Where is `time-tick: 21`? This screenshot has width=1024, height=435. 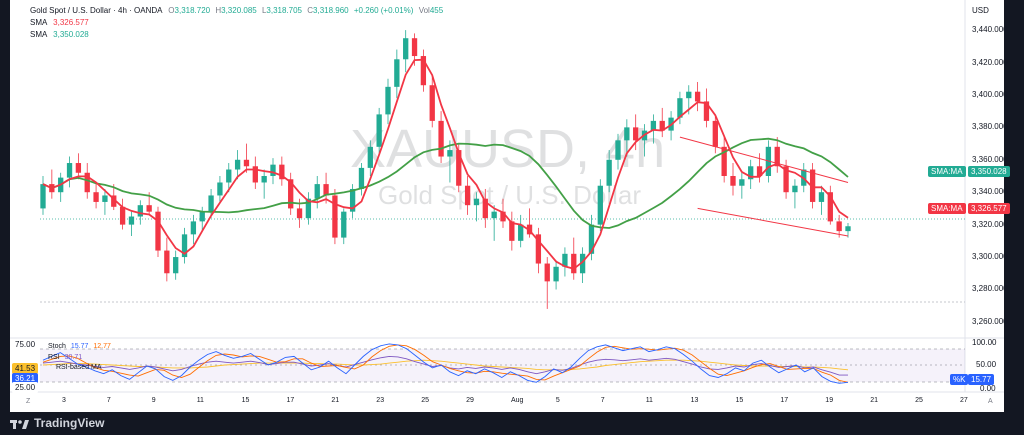 time-tick: 21 is located at coordinates (874, 400).